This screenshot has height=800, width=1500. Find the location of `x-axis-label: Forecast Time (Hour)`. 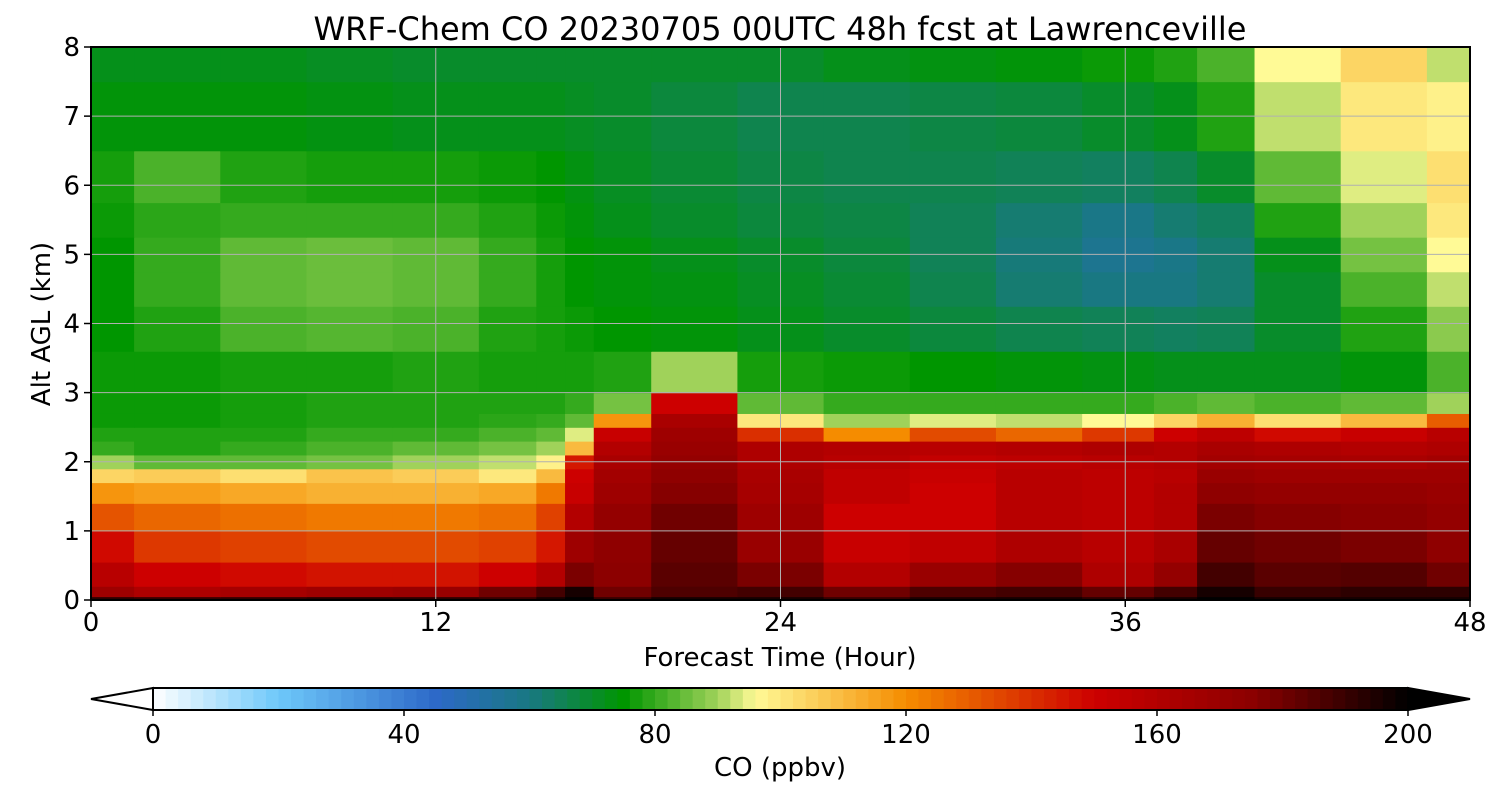

x-axis-label: Forecast Time (Hour) is located at coordinates (779, 658).